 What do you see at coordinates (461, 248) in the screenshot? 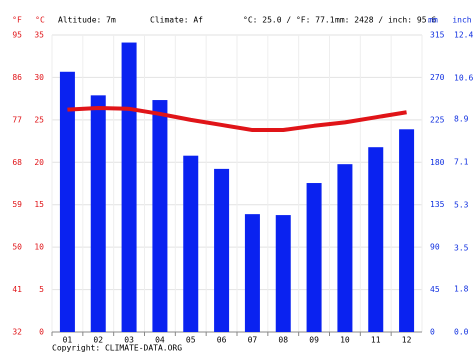
I see `inchticks-label: 3.5` at bounding box center [461, 248].